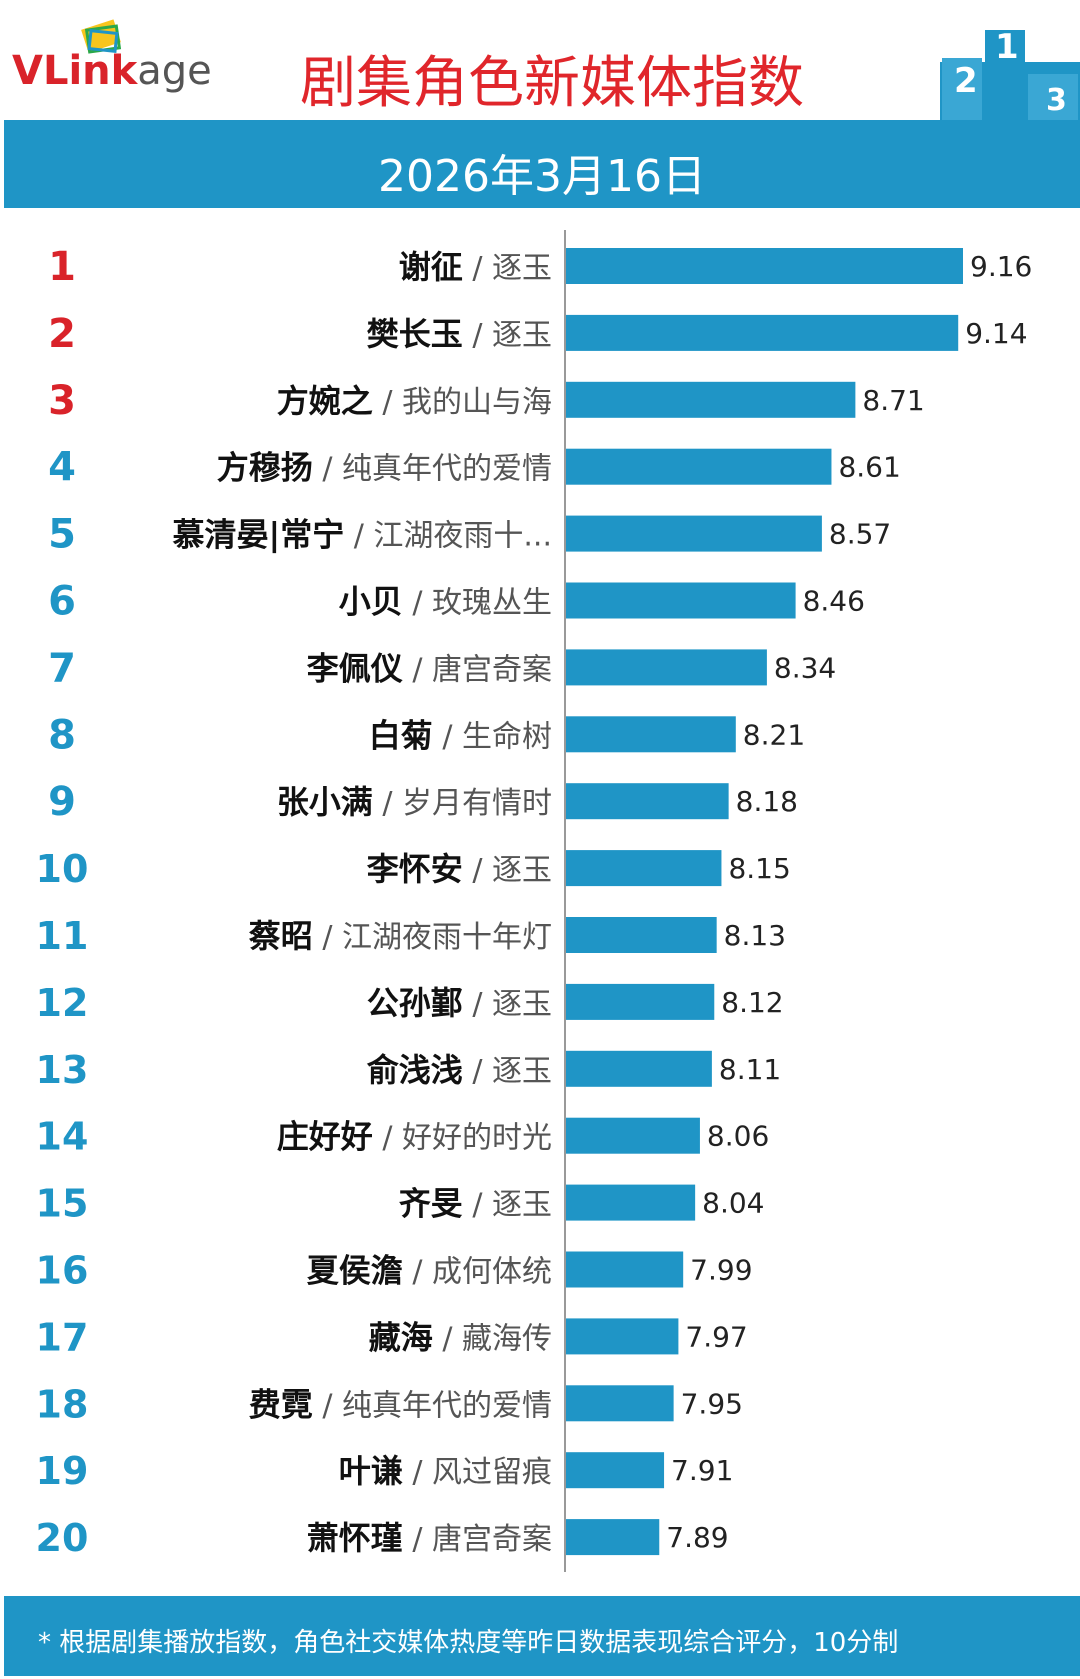 The width and height of the screenshot is (1080, 1679). I want to click on vlinkage-logo: VLinkage, so click(127, 63).